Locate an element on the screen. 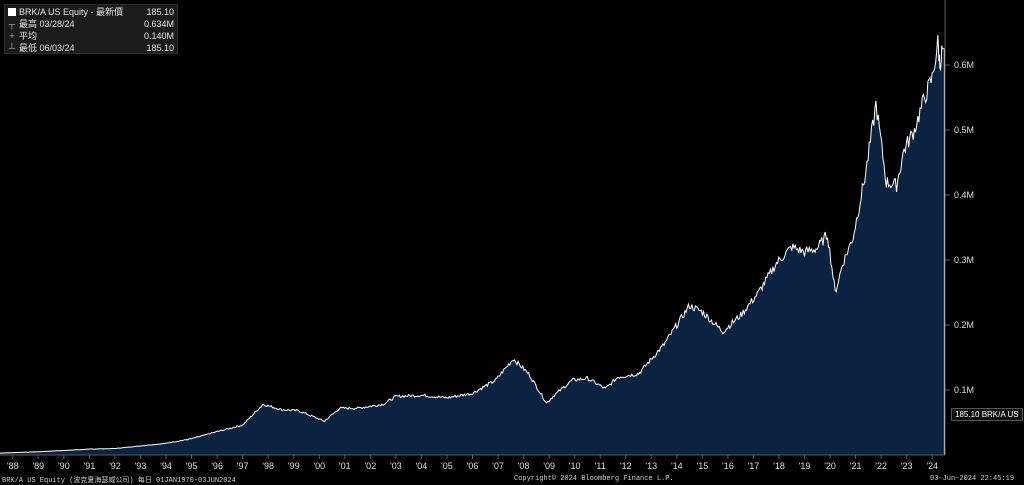  x-tick-label: '04 is located at coordinates (422, 466).